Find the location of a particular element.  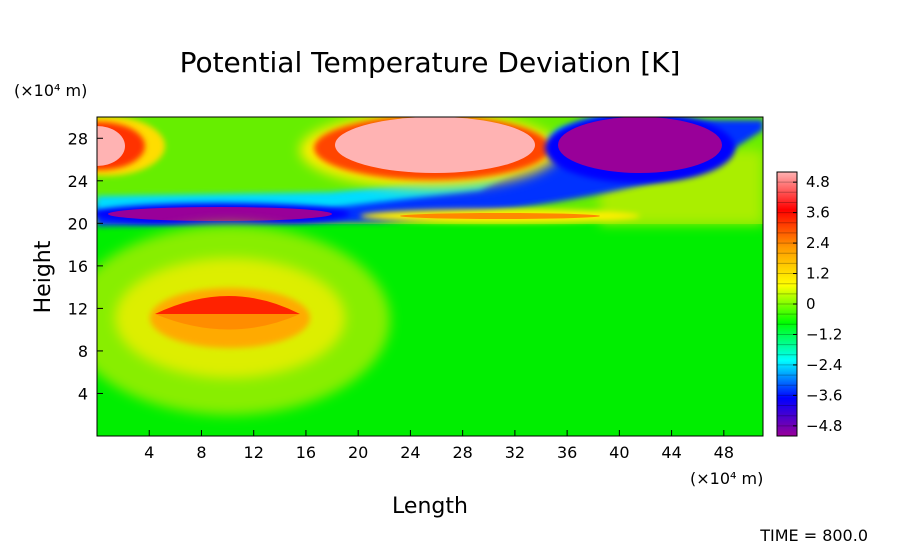

colorbar: 4.8 3.6 2.4 1.2 0 −1.2 −2.4 −3.6 −4.8 is located at coordinates (809, 304).